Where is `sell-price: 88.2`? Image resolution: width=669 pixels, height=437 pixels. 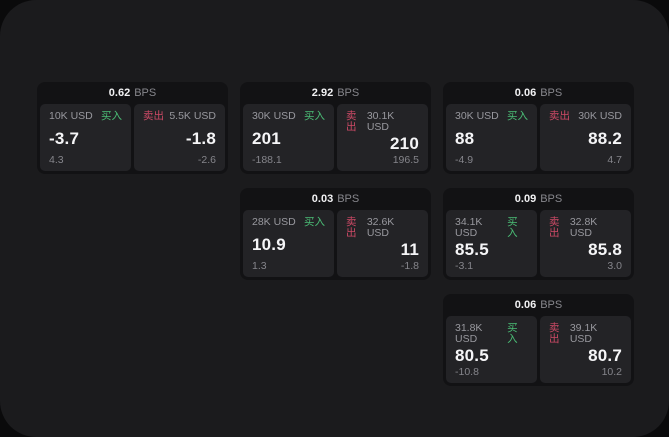
sell-price: 88.2 is located at coordinates (605, 138).